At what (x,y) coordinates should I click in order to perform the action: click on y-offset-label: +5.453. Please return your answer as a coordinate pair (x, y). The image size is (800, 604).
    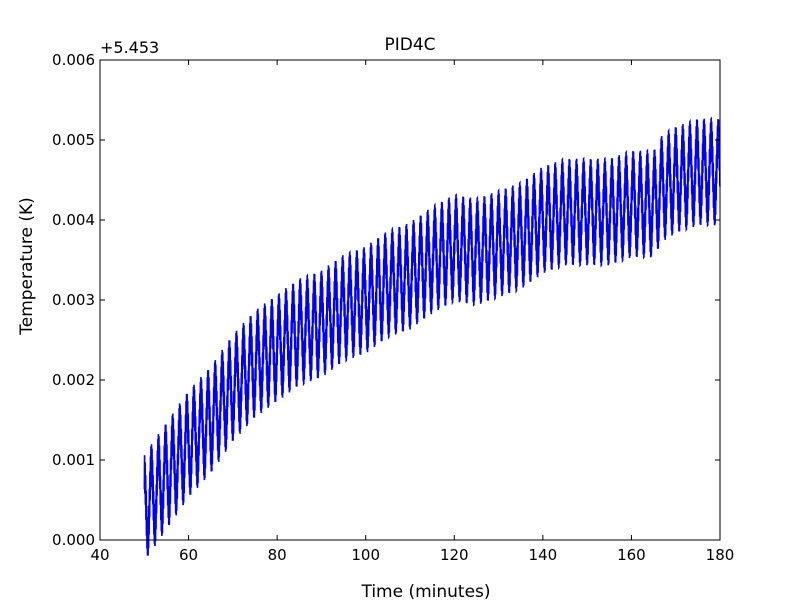
    Looking at the image, I should click on (129, 47).